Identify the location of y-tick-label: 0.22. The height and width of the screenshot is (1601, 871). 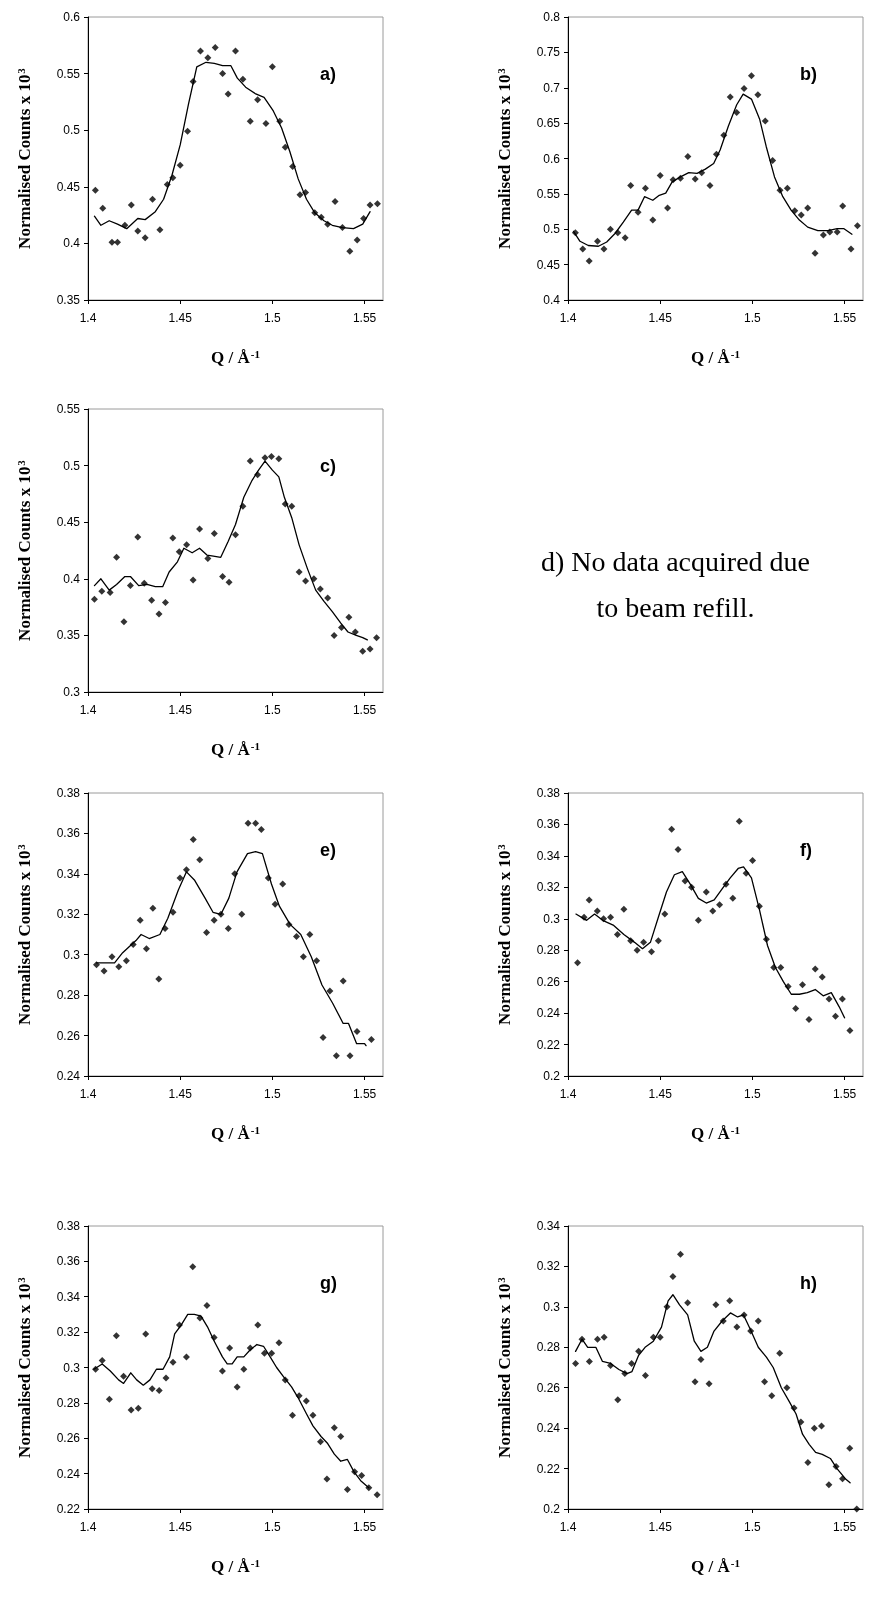
(548, 1044).